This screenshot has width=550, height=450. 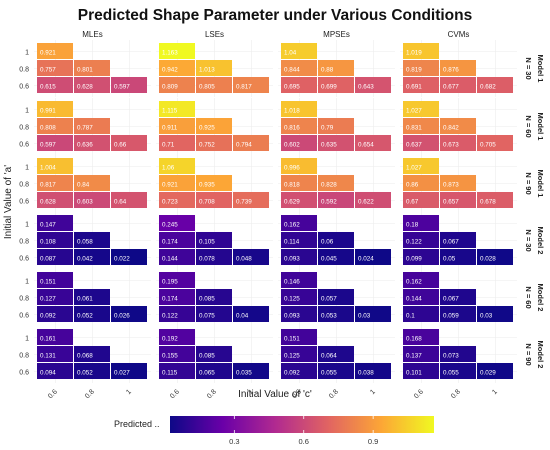 What do you see at coordinates (207, 356) in the screenshot?
I see `cell-value-label: 0.085` at bounding box center [207, 356].